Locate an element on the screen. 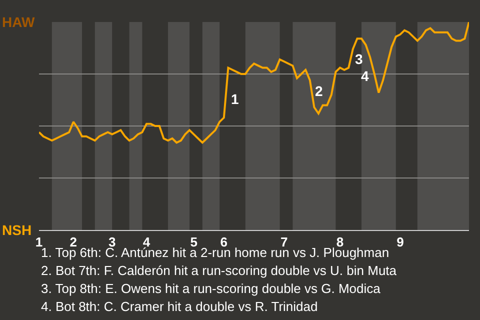 The height and width of the screenshot is (320, 480). x-tick-label: 8 is located at coordinates (340, 242).